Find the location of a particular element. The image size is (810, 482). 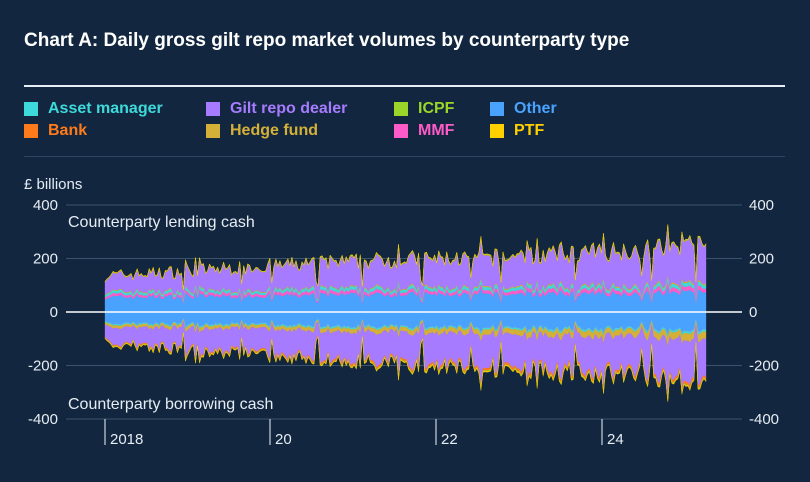

legend-item-bank: Bank is located at coordinates (55, 131).